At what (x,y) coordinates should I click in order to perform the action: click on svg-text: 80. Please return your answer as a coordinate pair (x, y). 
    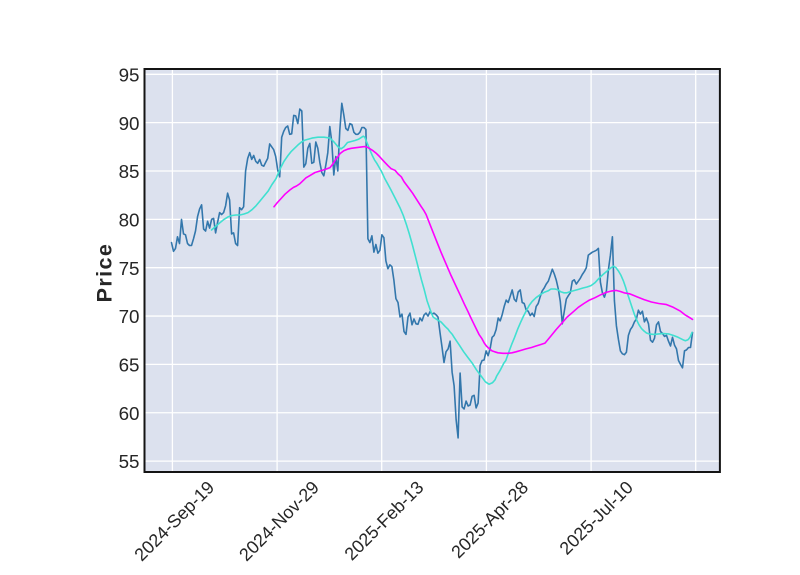
    Looking at the image, I should click on (129, 220).